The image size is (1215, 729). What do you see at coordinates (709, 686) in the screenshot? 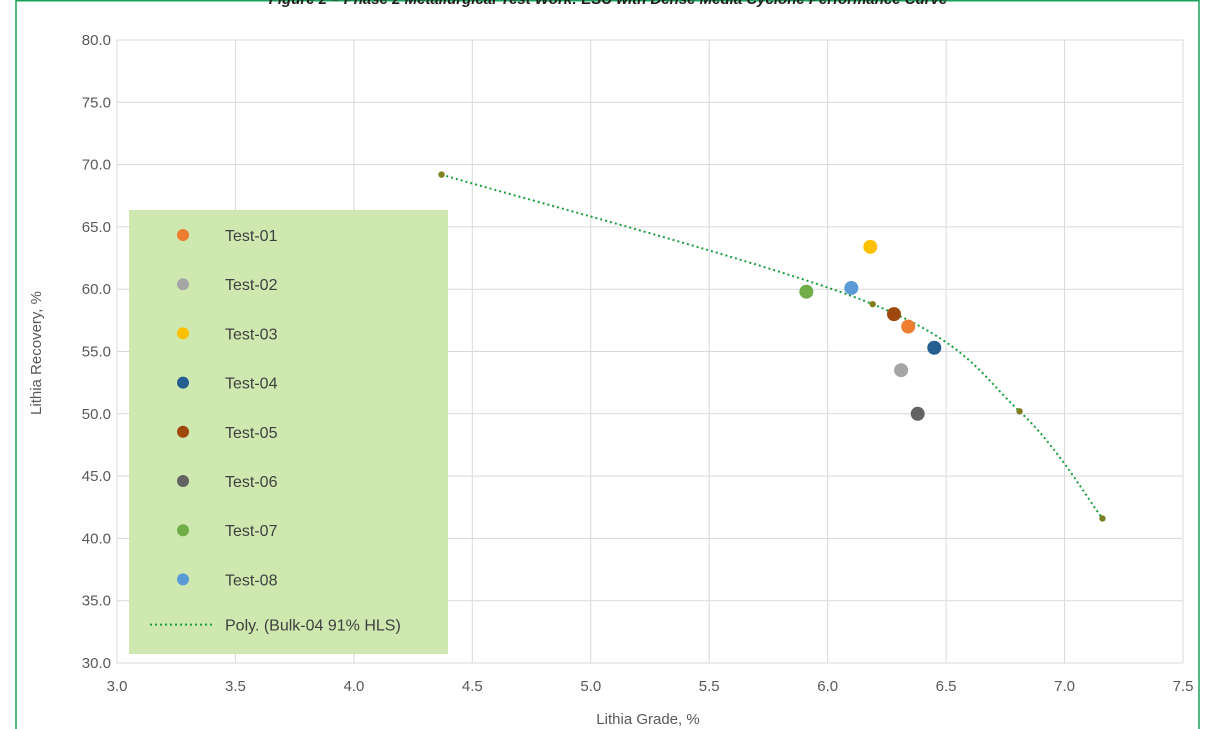
I see `x-tick-label: 5.5` at bounding box center [709, 686].